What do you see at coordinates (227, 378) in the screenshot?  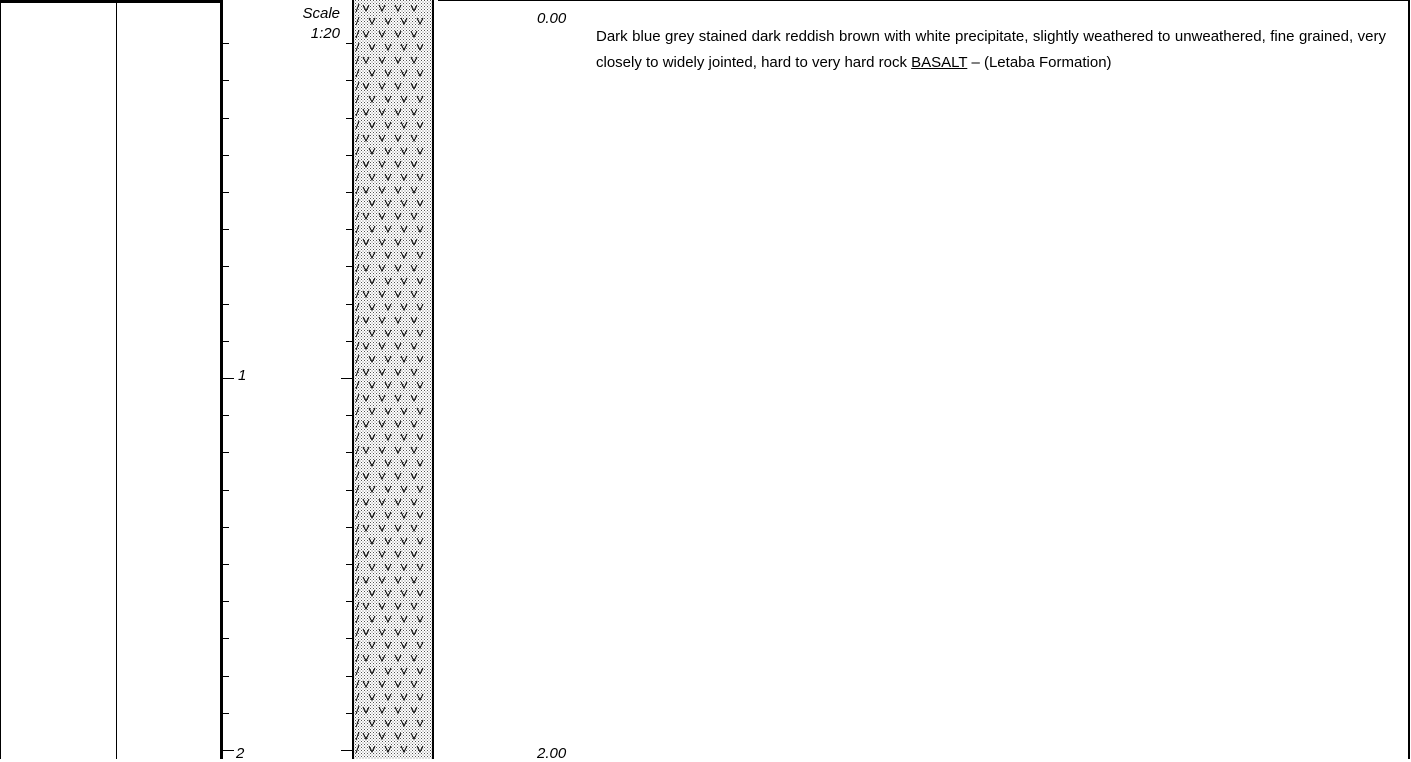 I see `depth-major-tick` at bounding box center [227, 378].